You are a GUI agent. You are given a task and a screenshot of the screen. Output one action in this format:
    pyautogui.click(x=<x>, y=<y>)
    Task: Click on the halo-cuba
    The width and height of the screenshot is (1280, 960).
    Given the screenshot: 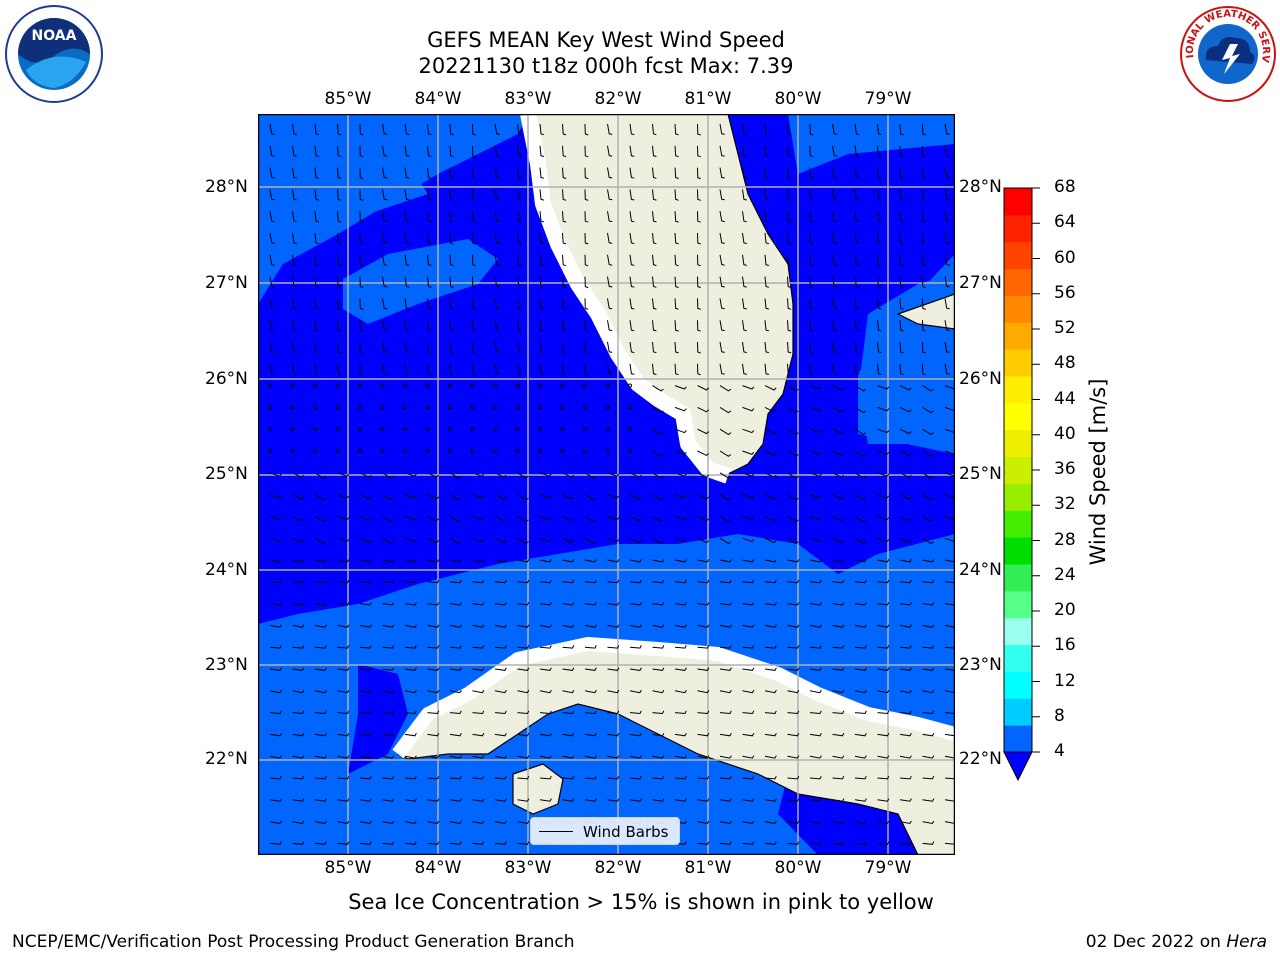 What is the action you would take?
    pyautogui.click(x=673, y=698)
    